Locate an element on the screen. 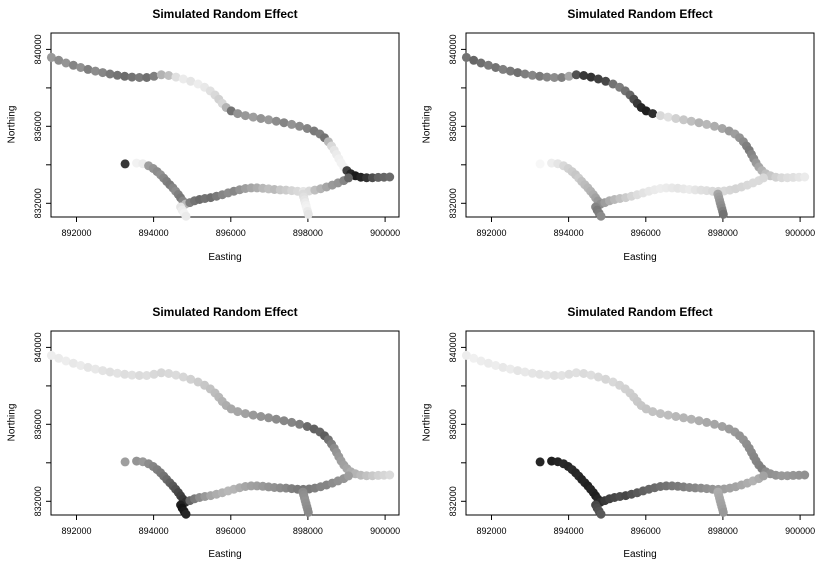 Image resolution: width=830 pixels, height=567 pixels. x-tick-label: 898000 is located at coordinates (723, 233).